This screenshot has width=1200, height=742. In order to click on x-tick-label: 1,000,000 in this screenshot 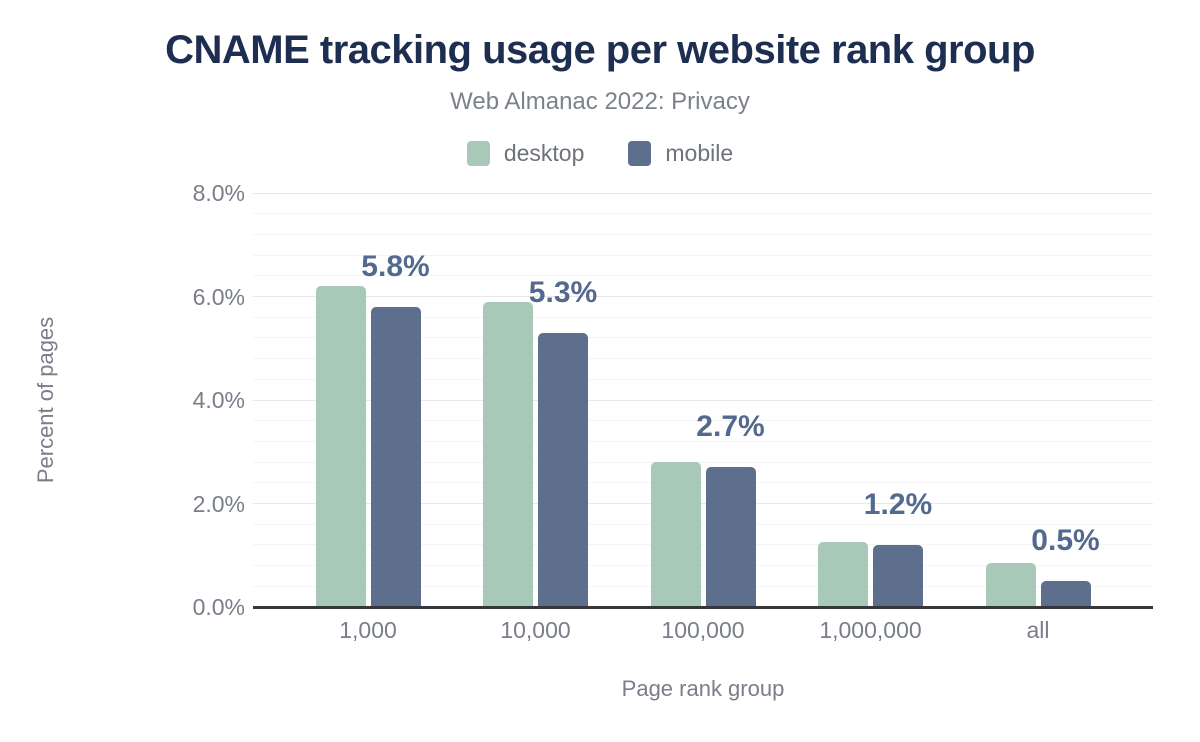, I will do `click(870, 630)`.